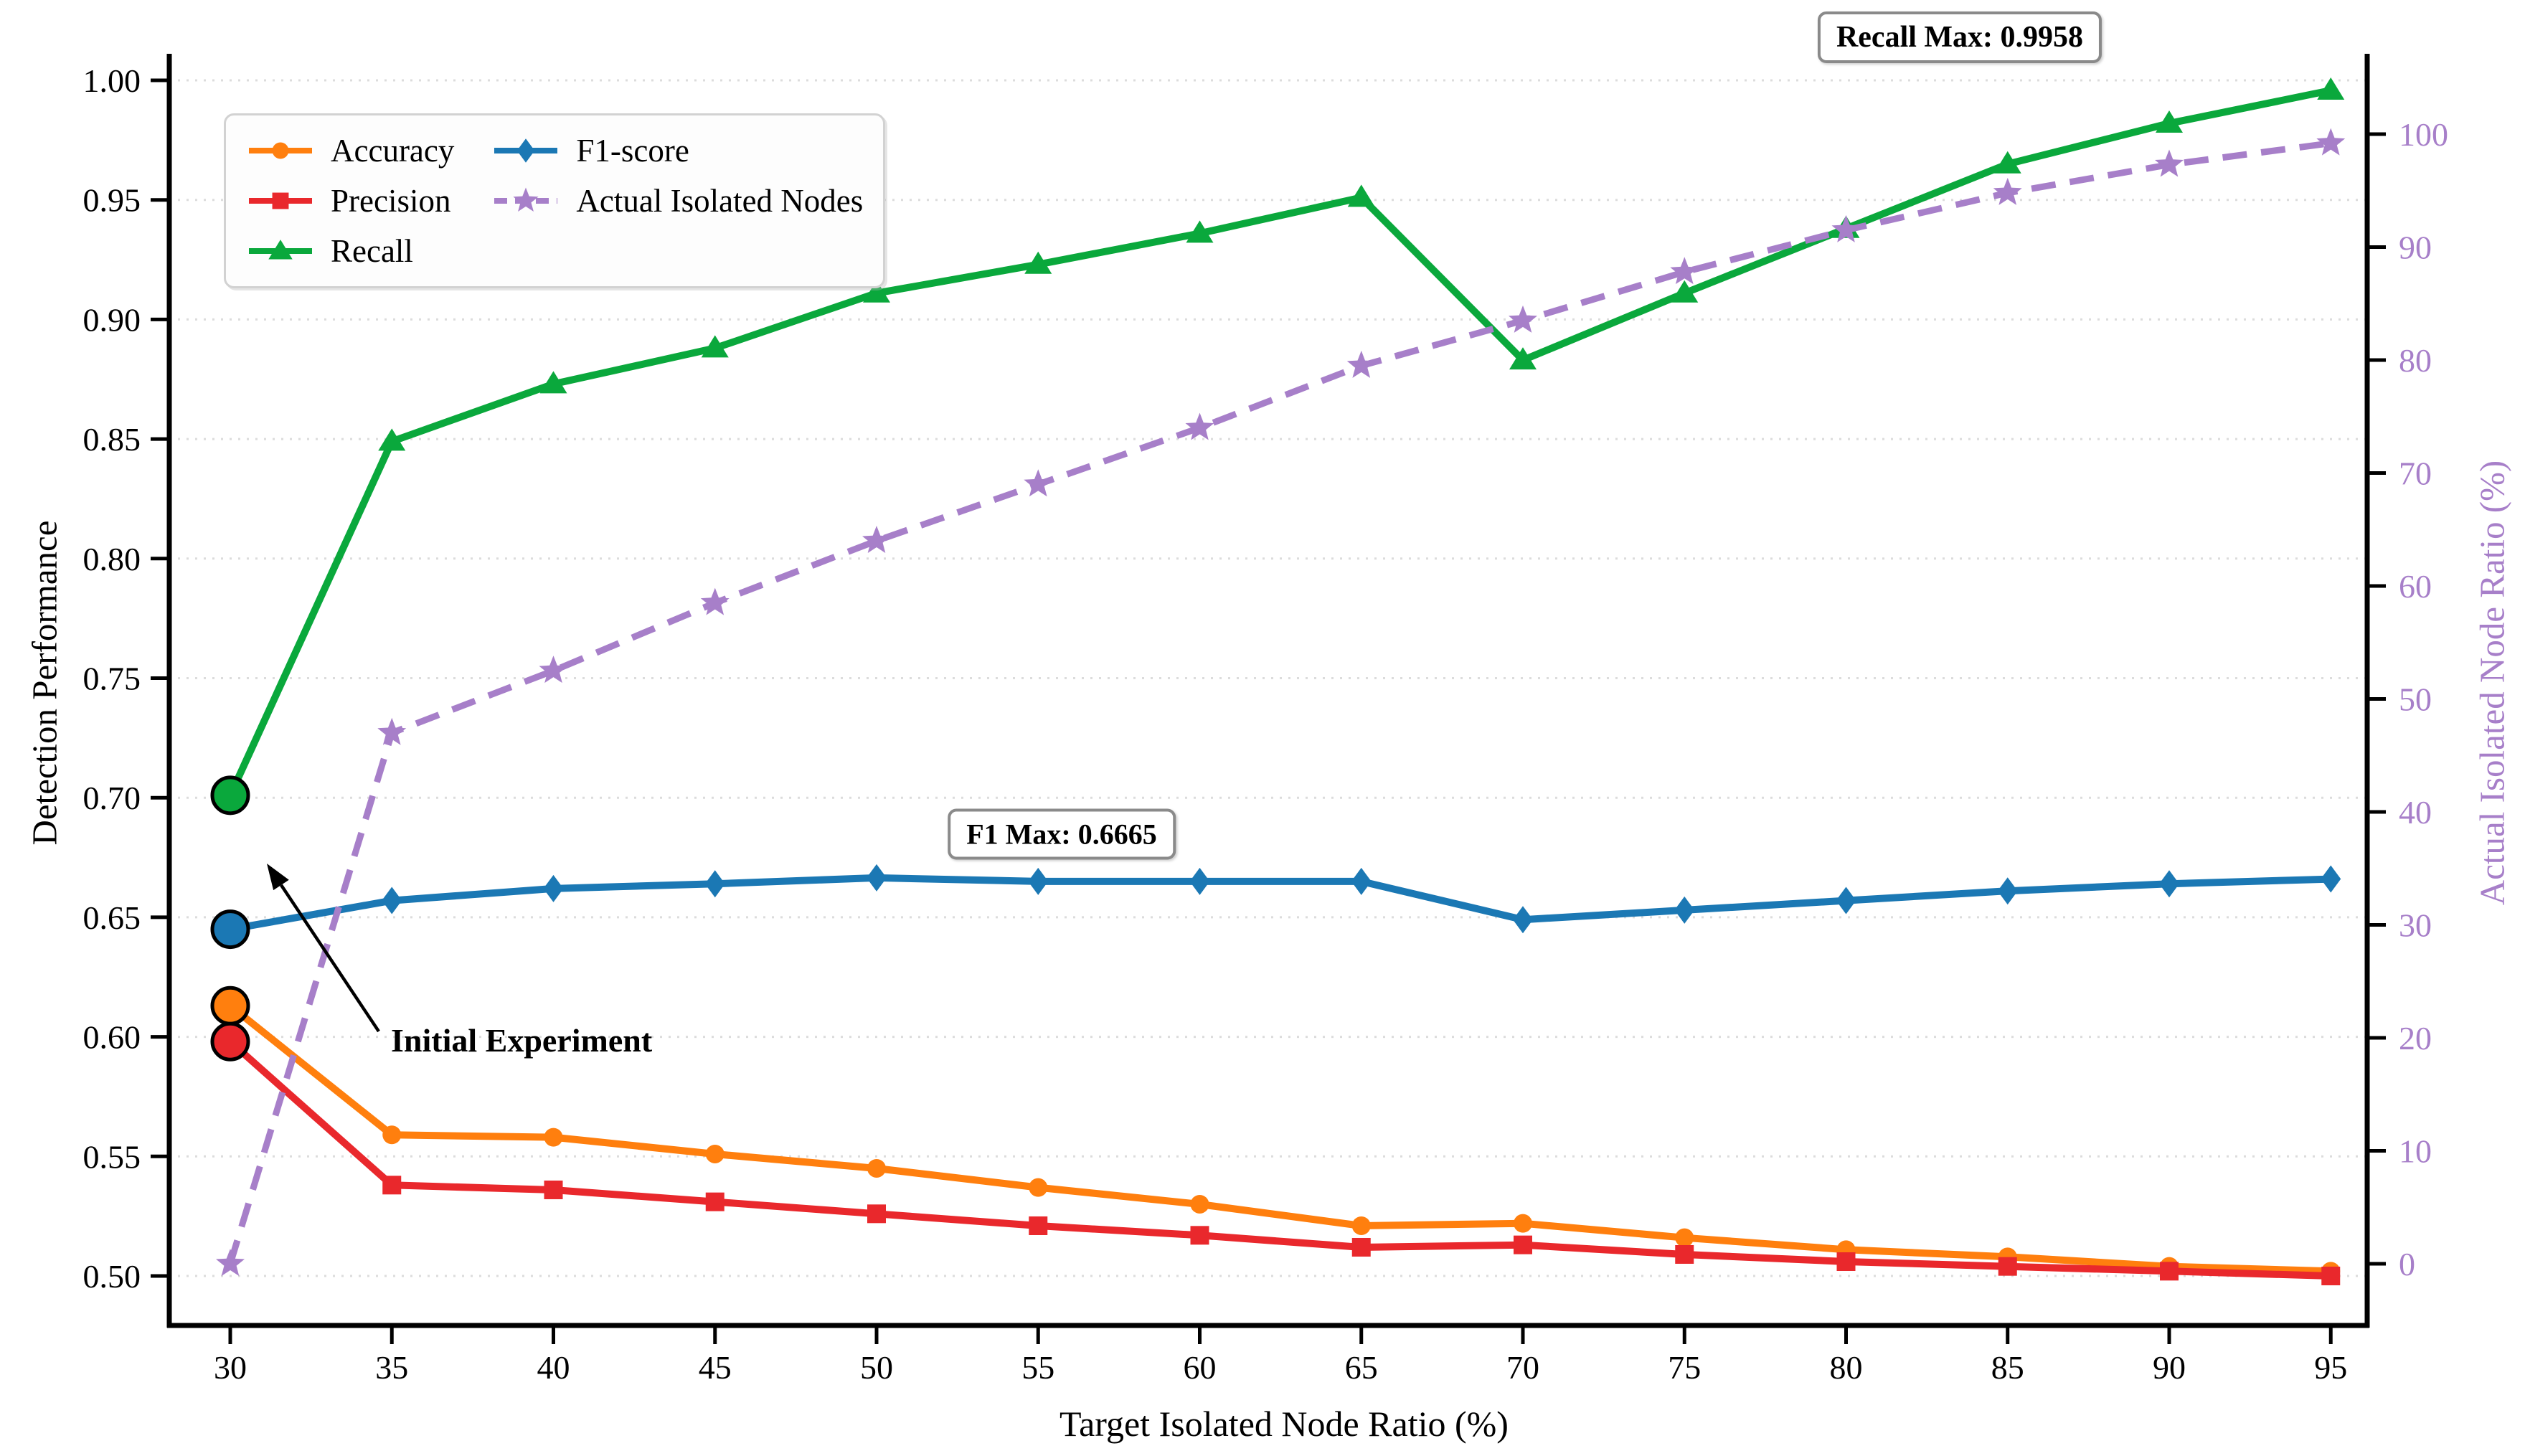 The width and height of the screenshot is (2525, 1456). I want to click on y-axis-title-left: Detection Performance, so click(44, 683).